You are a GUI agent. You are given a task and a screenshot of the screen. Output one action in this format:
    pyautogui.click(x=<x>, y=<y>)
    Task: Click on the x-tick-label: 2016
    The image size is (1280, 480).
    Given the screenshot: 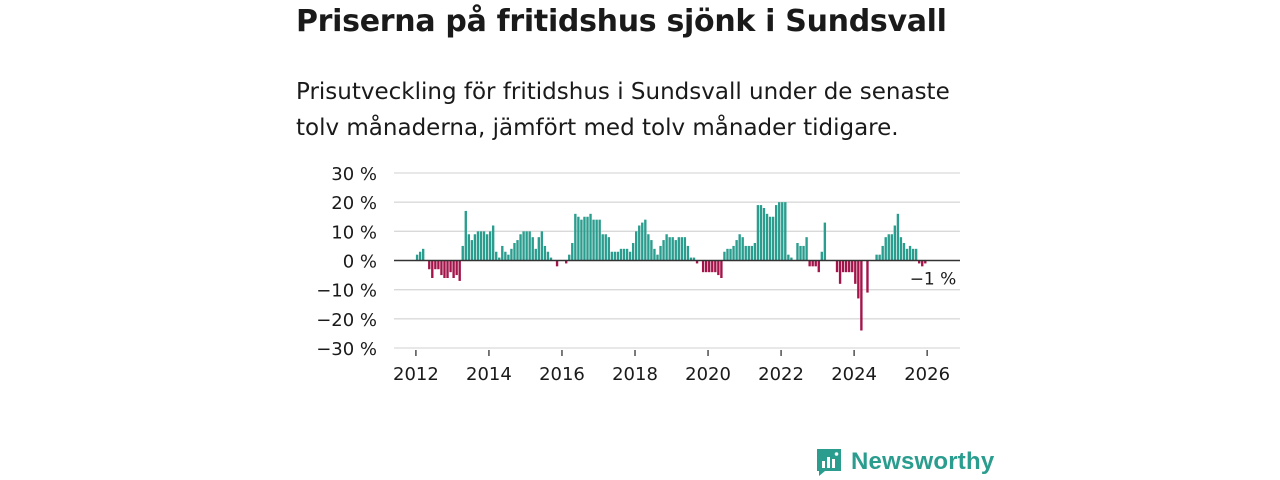 What is the action you would take?
    pyautogui.click(x=562, y=374)
    